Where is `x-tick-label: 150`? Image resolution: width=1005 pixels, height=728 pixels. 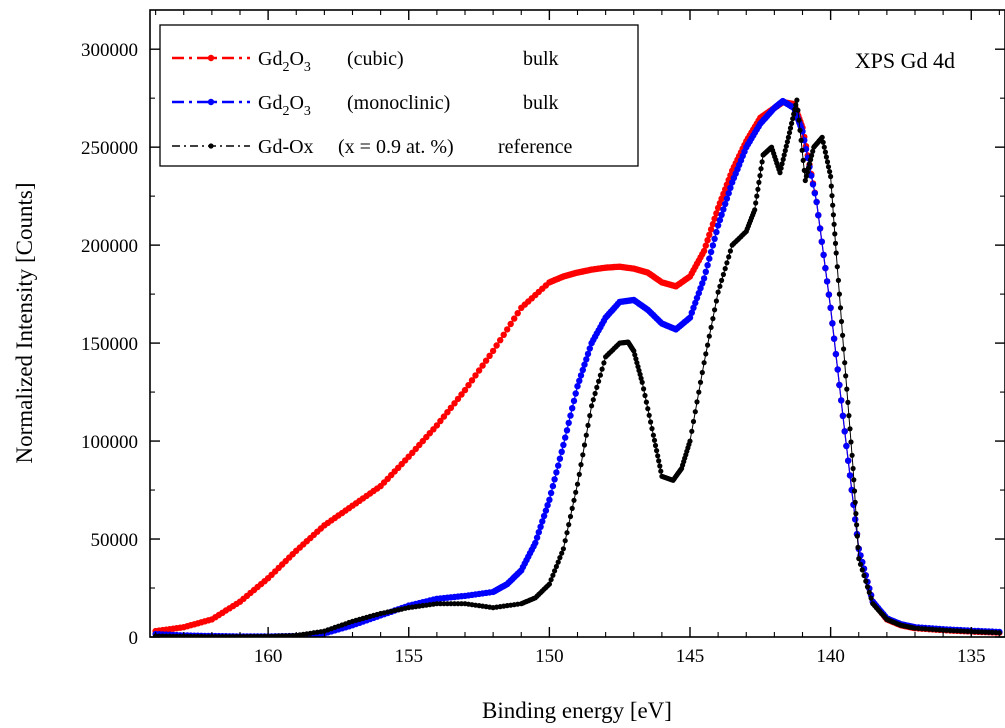 x-tick-label: 150 is located at coordinates (549, 656).